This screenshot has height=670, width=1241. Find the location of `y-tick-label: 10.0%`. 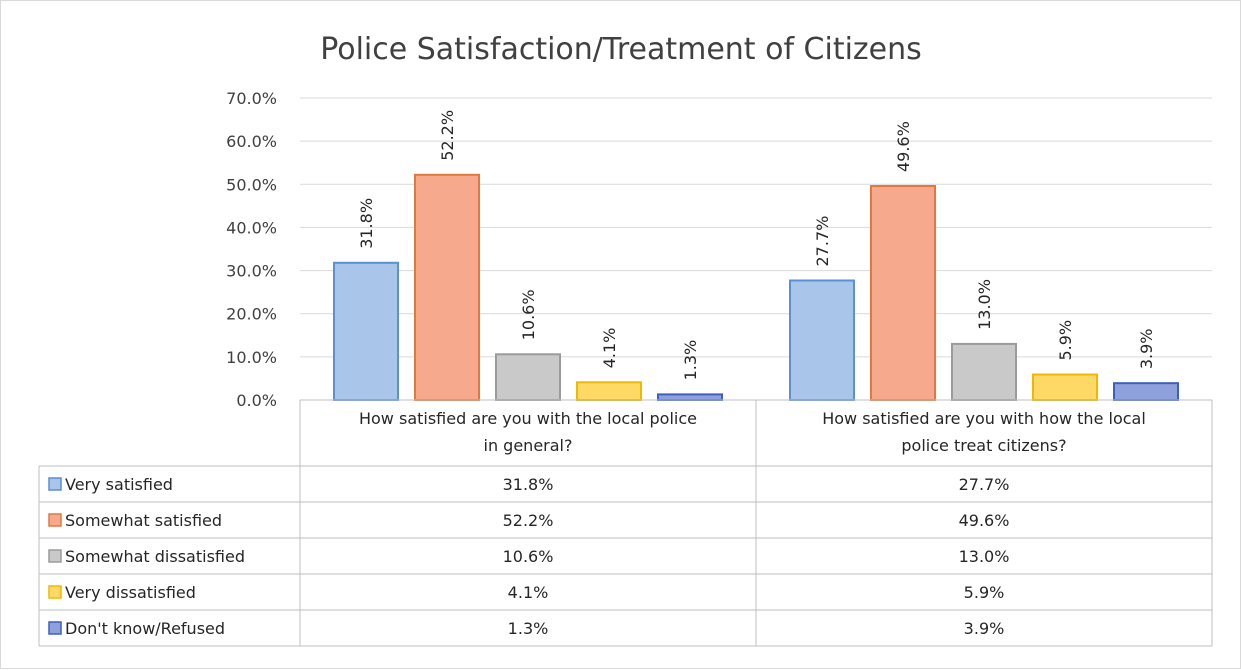

y-tick-label: 10.0% is located at coordinates (251, 357).